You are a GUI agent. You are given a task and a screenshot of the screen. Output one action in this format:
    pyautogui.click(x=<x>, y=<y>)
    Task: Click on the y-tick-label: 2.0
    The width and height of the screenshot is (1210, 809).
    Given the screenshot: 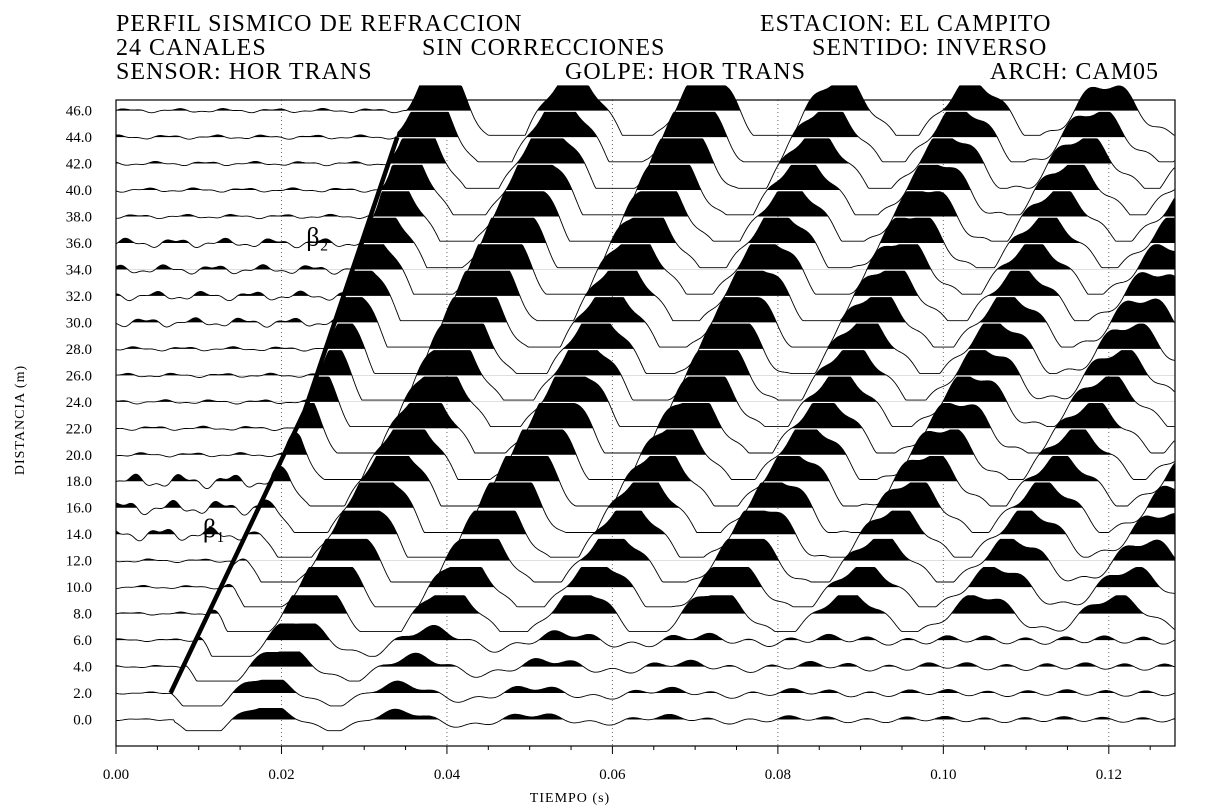 What is the action you would take?
    pyautogui.click(x=82, y=694)
    